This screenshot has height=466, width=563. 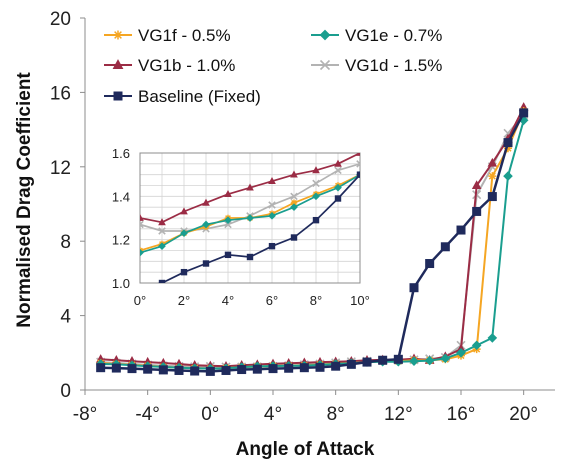 I want to click on x-tick-label: 16°, so click(x=461, y=414).